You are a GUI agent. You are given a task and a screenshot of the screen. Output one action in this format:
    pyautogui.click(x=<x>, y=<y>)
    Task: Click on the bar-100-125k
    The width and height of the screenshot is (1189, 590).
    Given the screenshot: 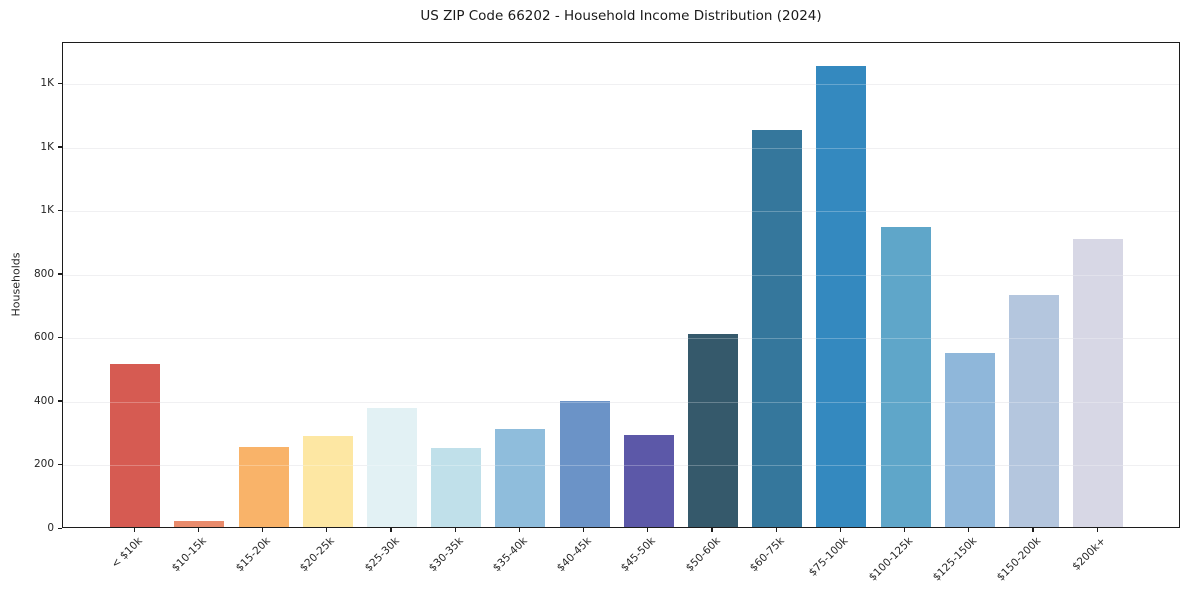 What is the action you would take?
    pyautogui.click(x=905, y=376)
    